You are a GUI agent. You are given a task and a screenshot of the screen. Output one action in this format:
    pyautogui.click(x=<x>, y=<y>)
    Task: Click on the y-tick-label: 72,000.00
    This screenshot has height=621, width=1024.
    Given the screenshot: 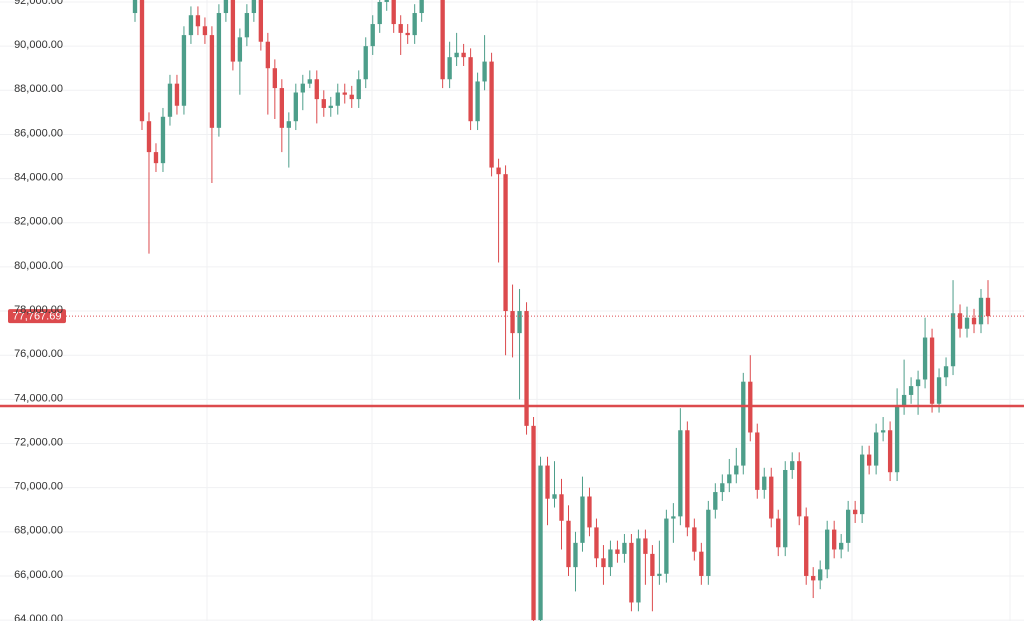 What is the action you would take?
    pyautogui.click(x=38, y=442)
    